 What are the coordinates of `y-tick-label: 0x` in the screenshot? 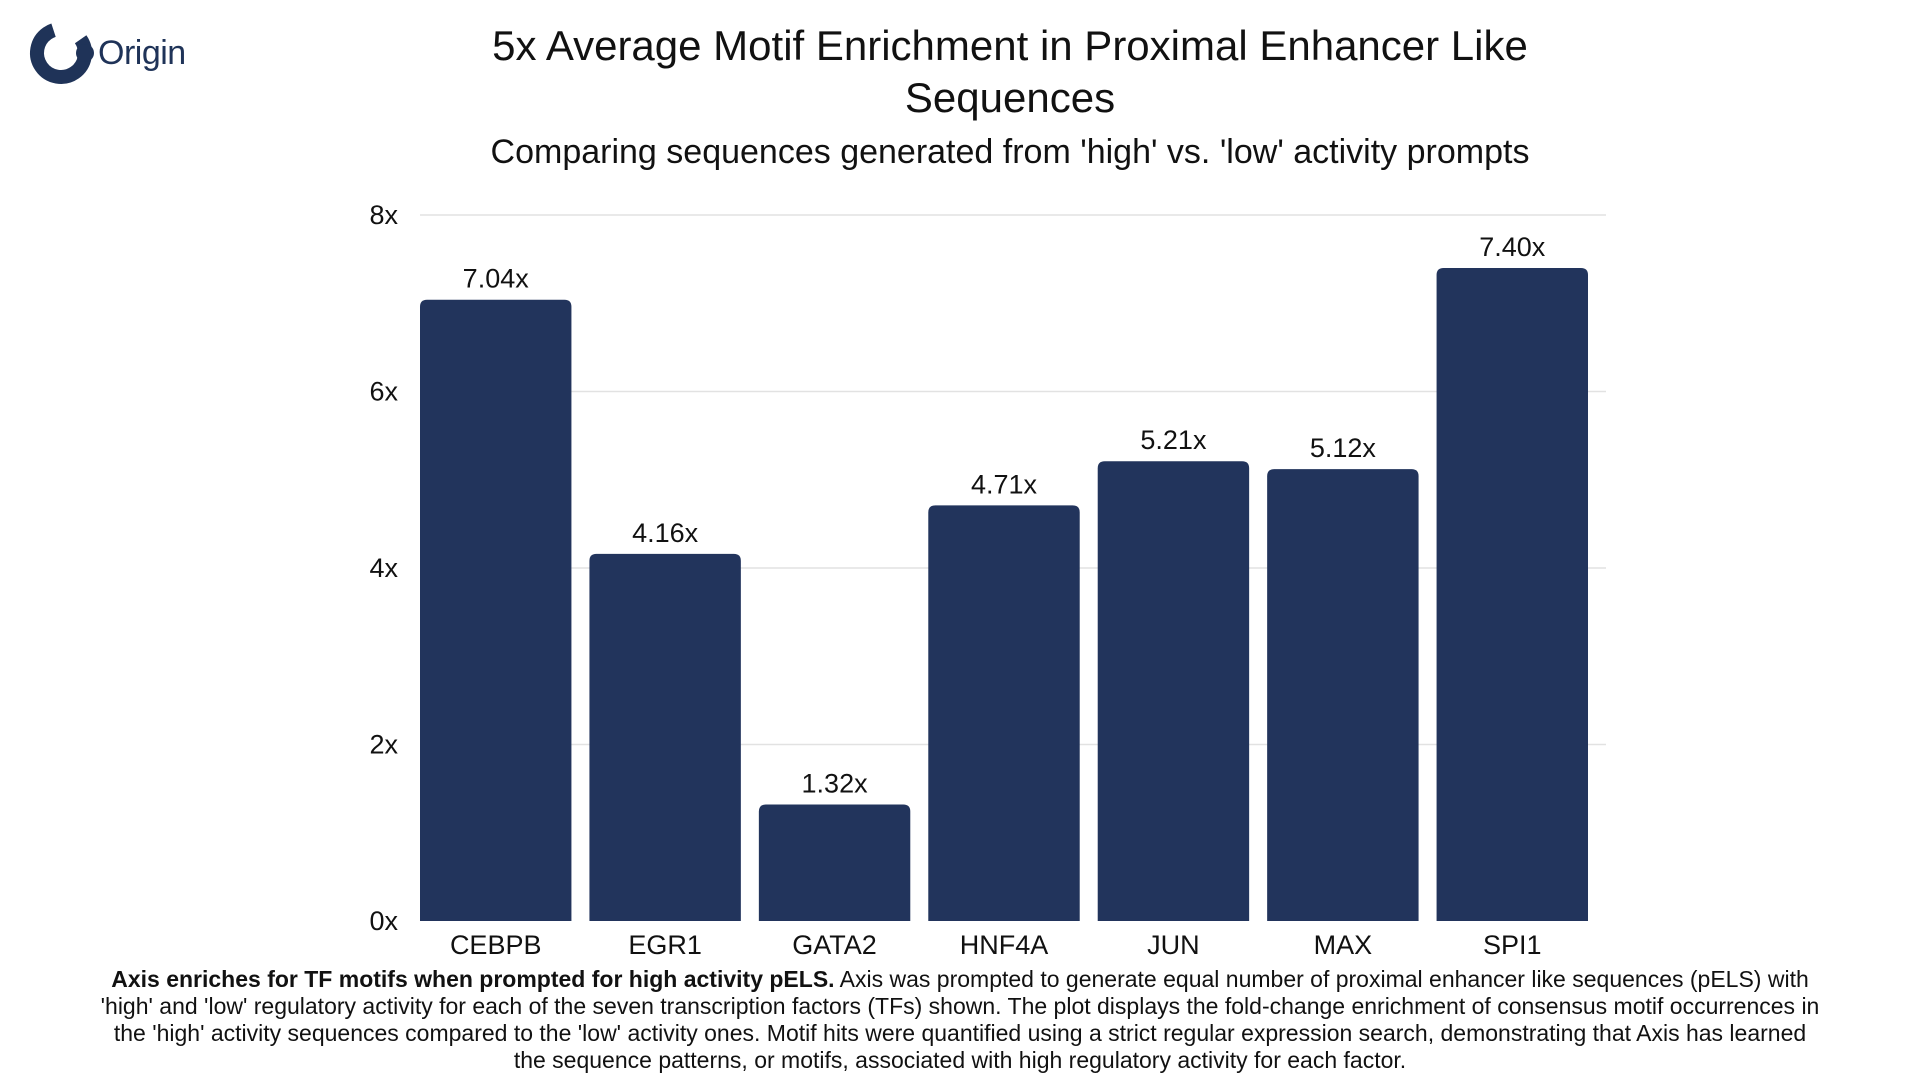 It's located at (383, 921).